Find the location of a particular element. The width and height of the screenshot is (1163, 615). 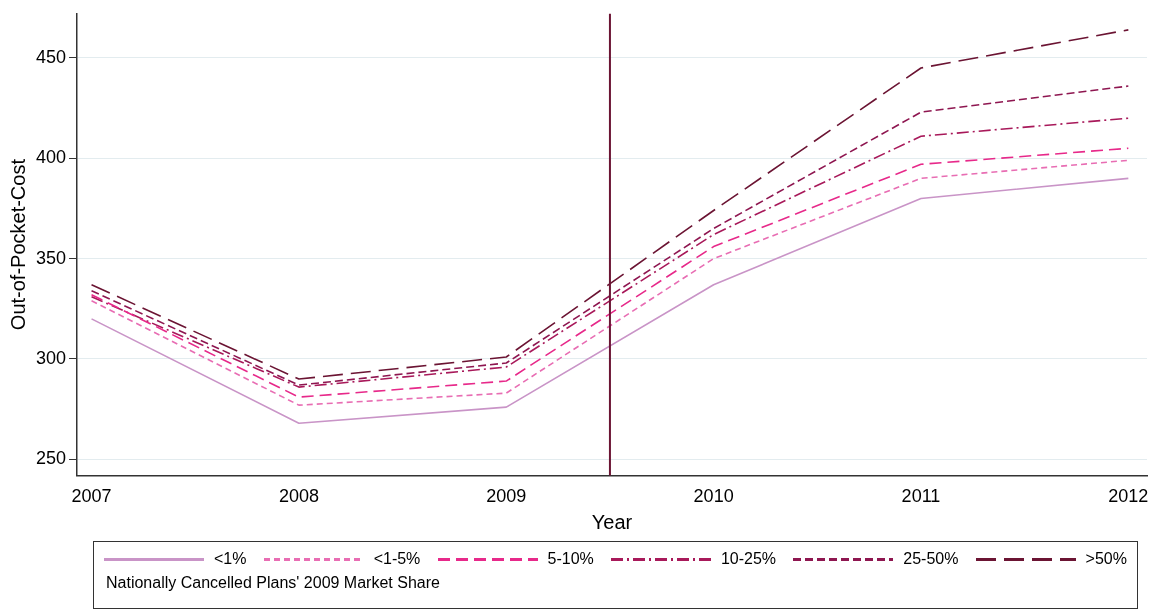

x-tick-label: 2009 is located at coordinates (506, 496).